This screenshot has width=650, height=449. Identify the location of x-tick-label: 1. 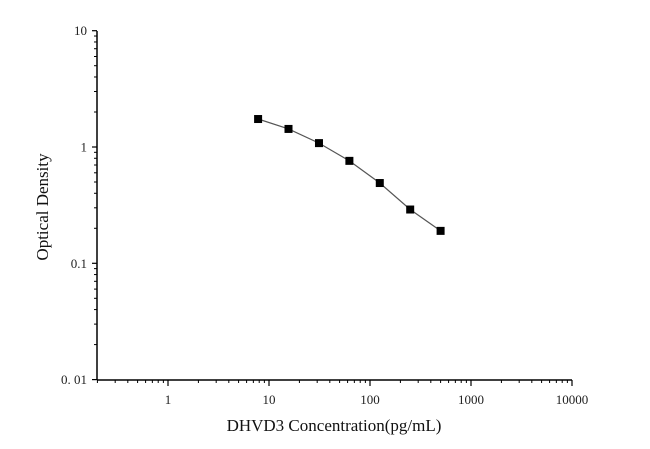
(168, 399).